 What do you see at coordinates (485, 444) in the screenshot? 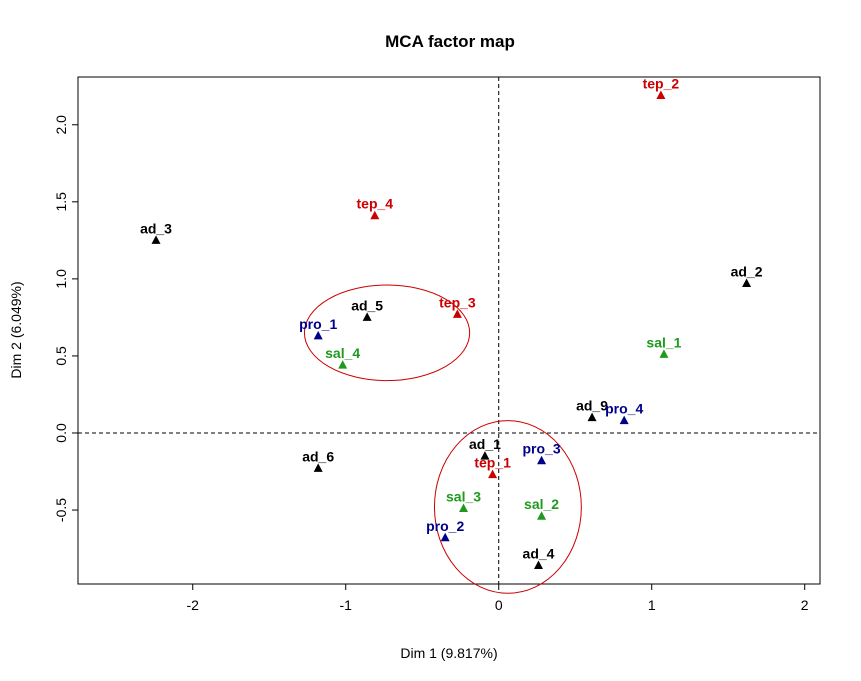
I see `point-label-ad_1: ad_1` at bounding box center [485, 444].